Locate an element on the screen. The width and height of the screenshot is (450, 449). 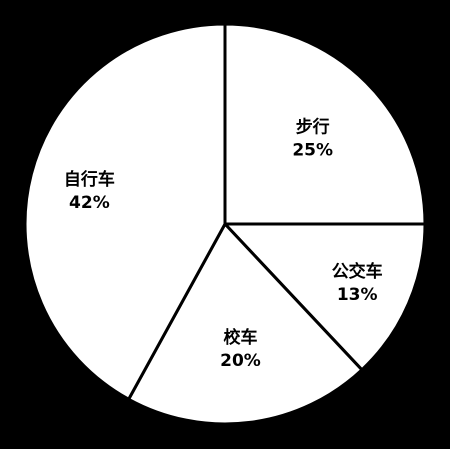
slice-category-label: 公交车 is located at coordinates (357, 271).